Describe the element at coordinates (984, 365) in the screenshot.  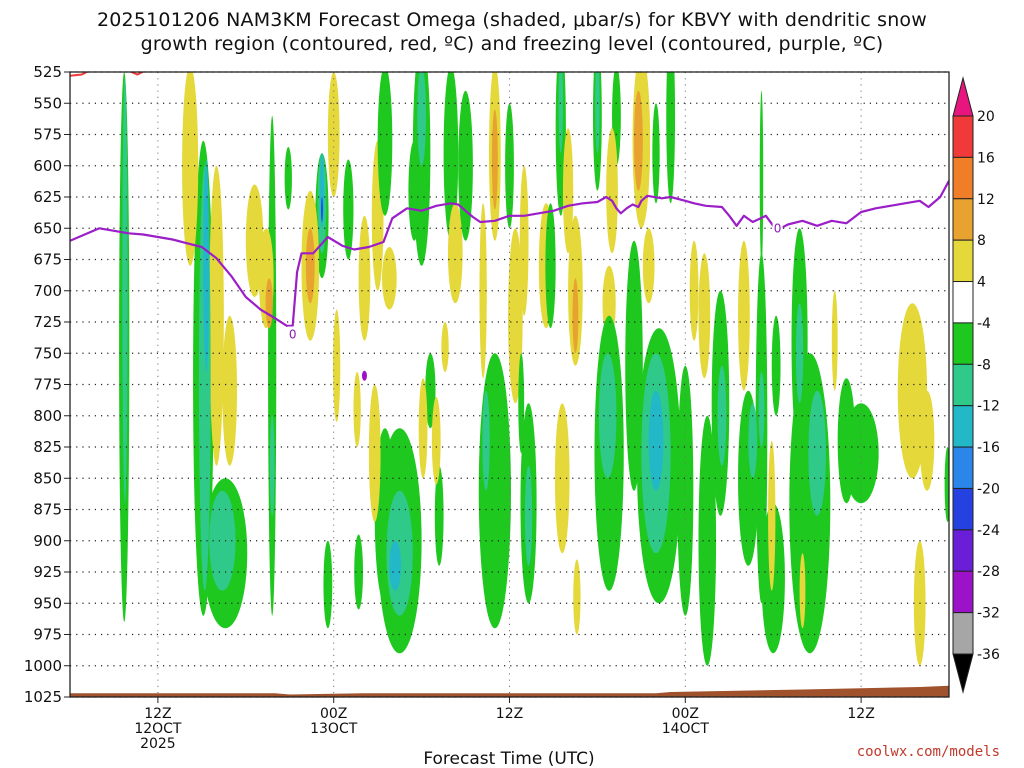
I see `colorbar-label: -8` at that location.